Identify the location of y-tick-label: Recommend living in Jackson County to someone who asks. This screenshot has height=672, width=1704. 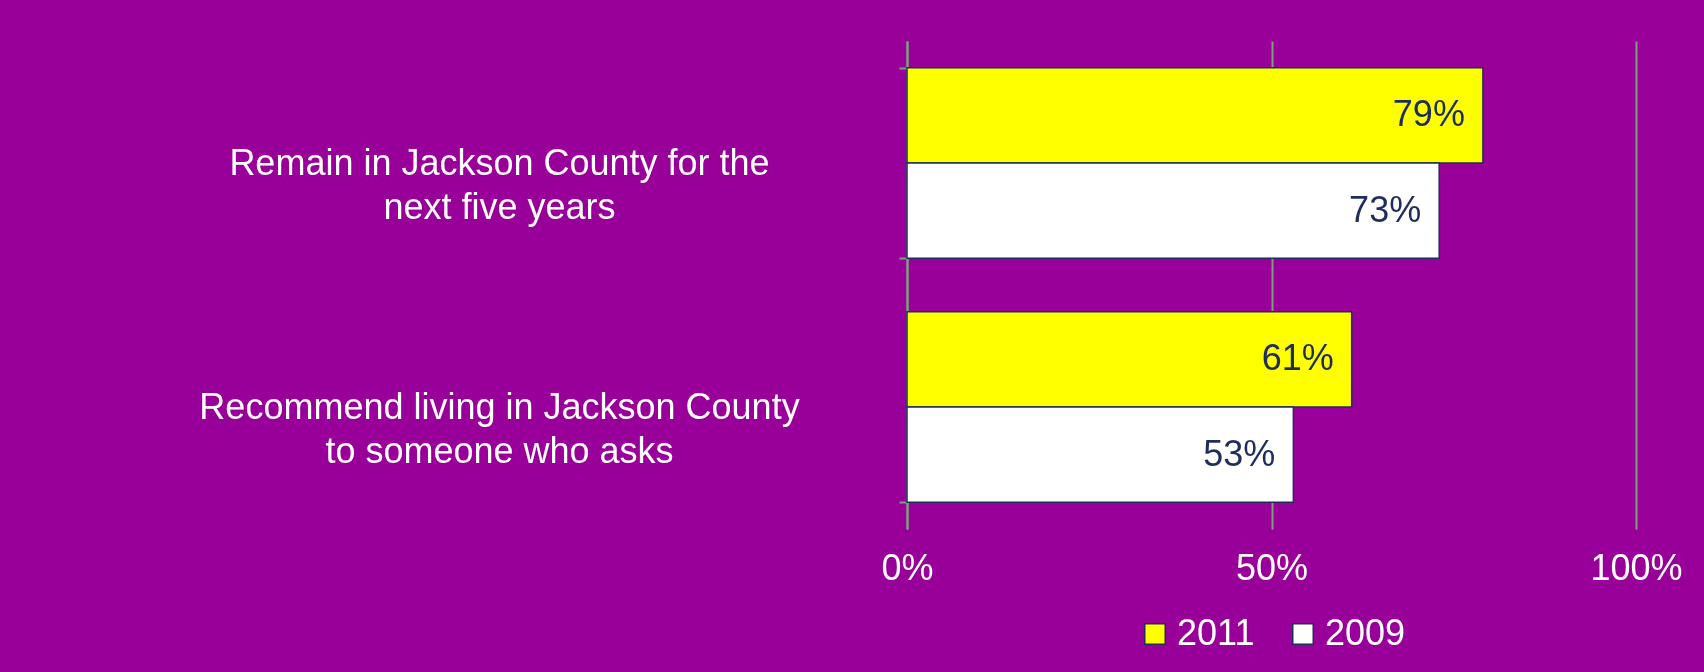
(499, 428).